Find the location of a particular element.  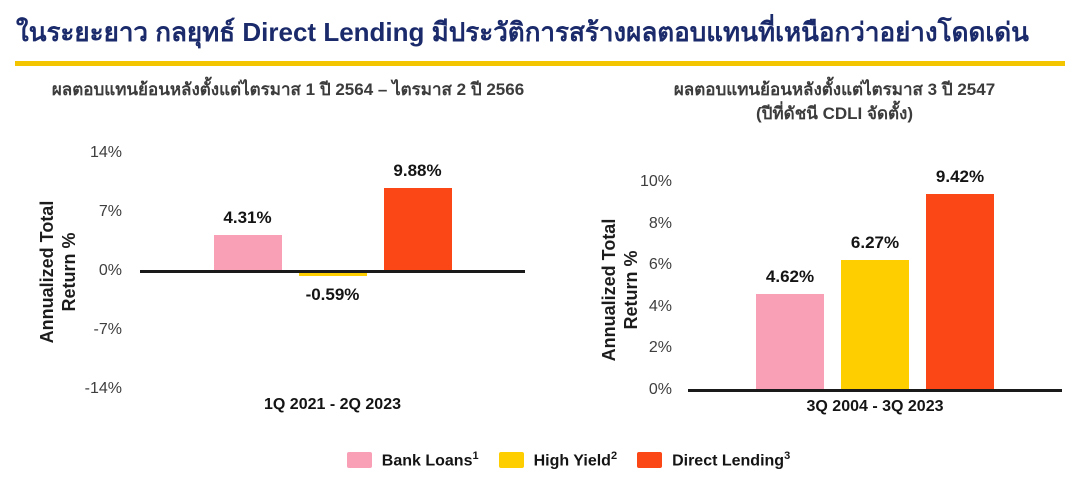

bar-value-label: 9.88% is located at coordinates (417, 170).